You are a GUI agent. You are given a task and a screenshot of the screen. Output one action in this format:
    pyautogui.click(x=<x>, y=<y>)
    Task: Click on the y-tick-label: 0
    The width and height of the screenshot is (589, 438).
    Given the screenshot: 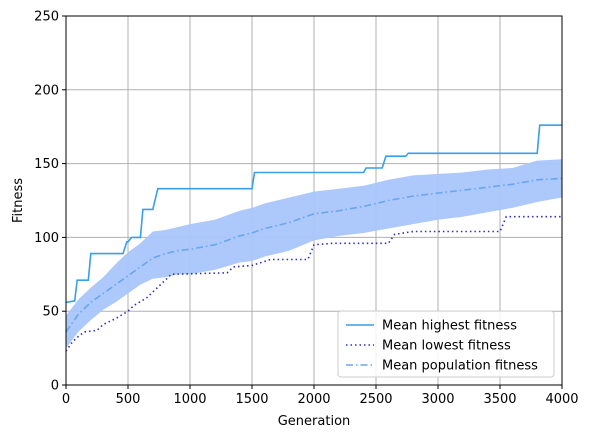 What is the action you would take?
    pyautogui.click(x=55, y=386)
    